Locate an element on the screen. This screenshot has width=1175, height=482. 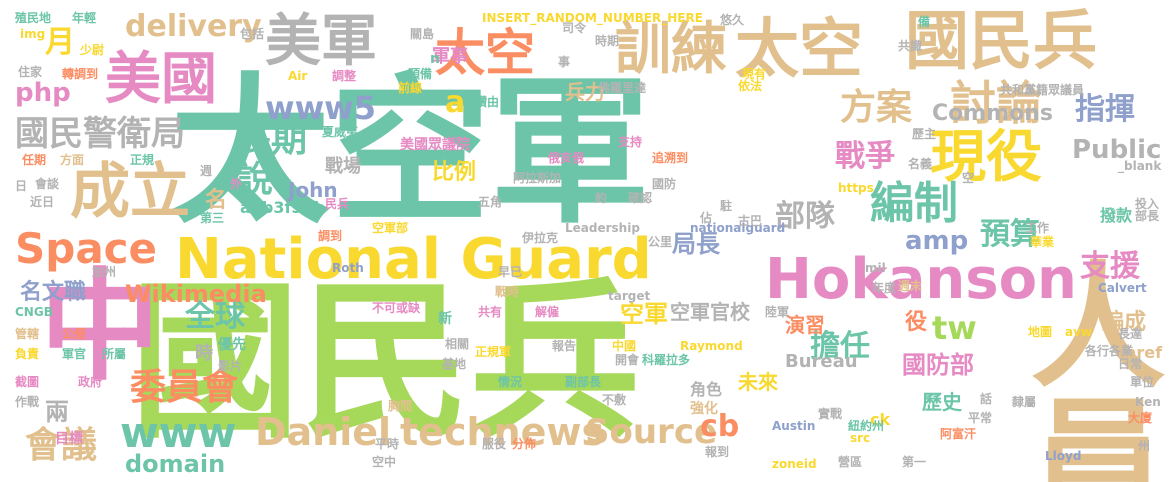
word: 實戰 is located at coordinates (830, 414).